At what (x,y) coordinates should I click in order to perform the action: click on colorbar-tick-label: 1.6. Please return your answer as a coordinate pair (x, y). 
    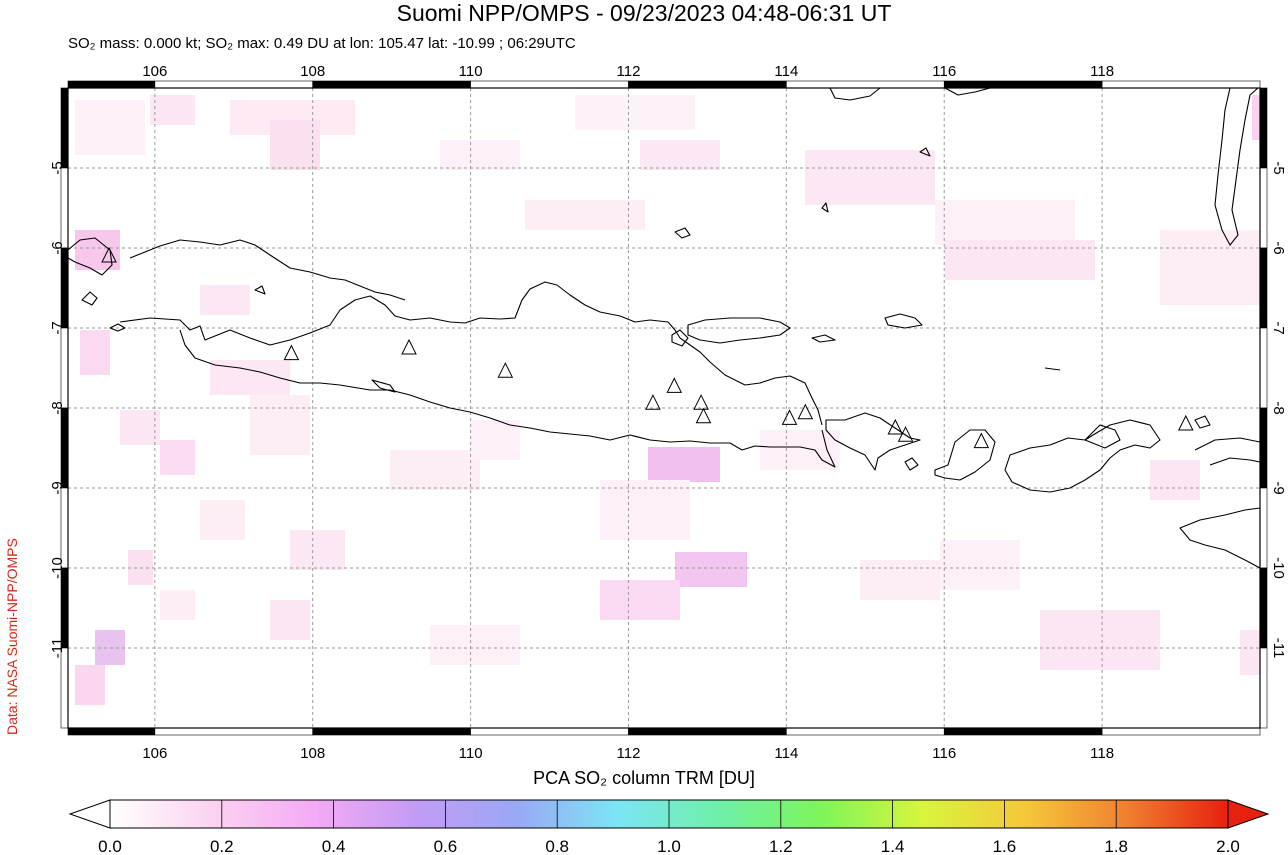
    Looking at the image, I should click on (1005, 846).